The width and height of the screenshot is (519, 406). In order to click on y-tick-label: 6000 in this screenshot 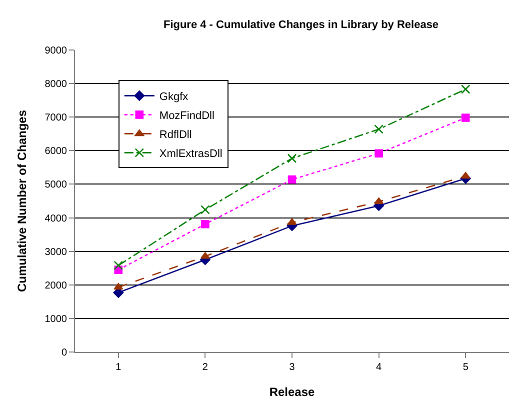, I will do `click(56, 152)`.